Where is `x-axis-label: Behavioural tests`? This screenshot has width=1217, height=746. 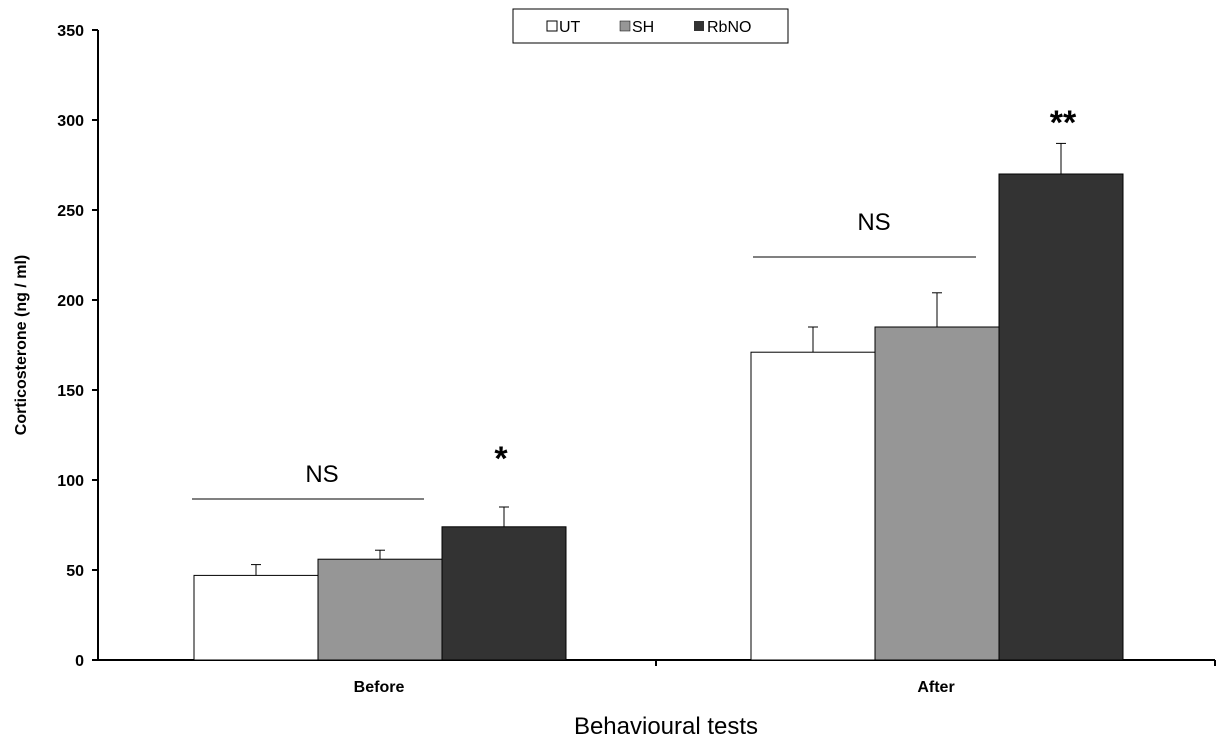
x-axis-label: Behavioural tests is located at coordinates (666, 726).